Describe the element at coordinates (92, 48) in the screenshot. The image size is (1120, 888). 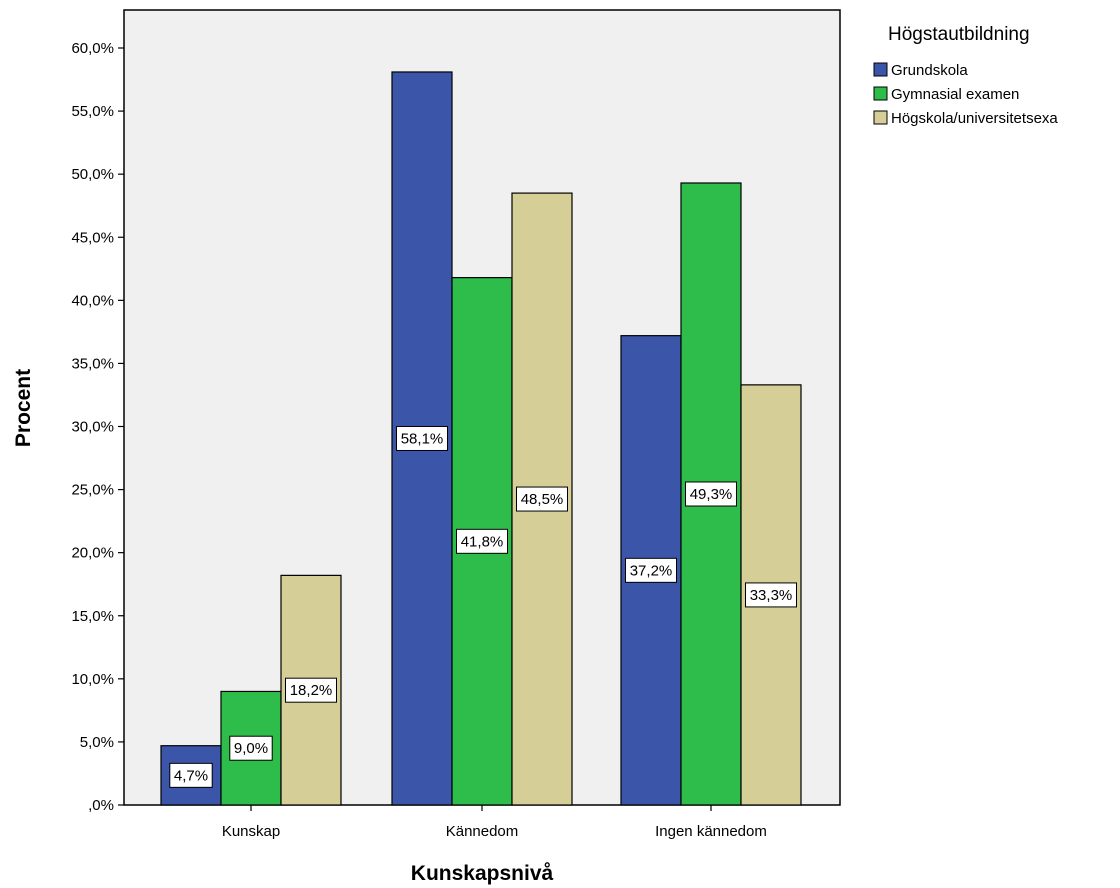
I see `y-tick-label: 60,0%` at that location.